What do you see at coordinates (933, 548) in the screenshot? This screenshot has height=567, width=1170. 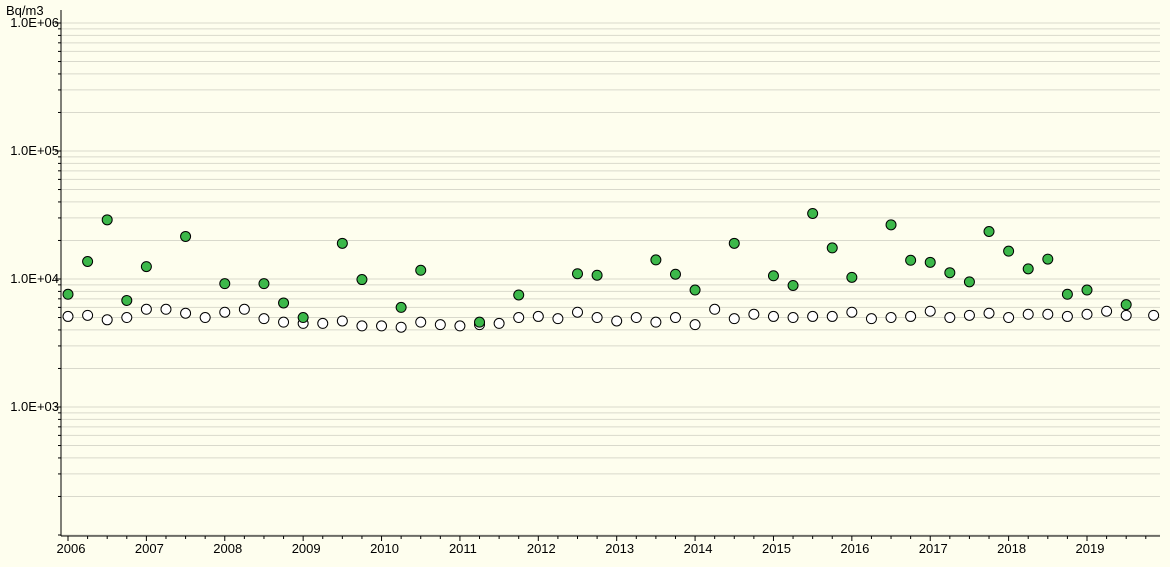 I see `x-tick-label: 2017` at bounding box center [933, 548].